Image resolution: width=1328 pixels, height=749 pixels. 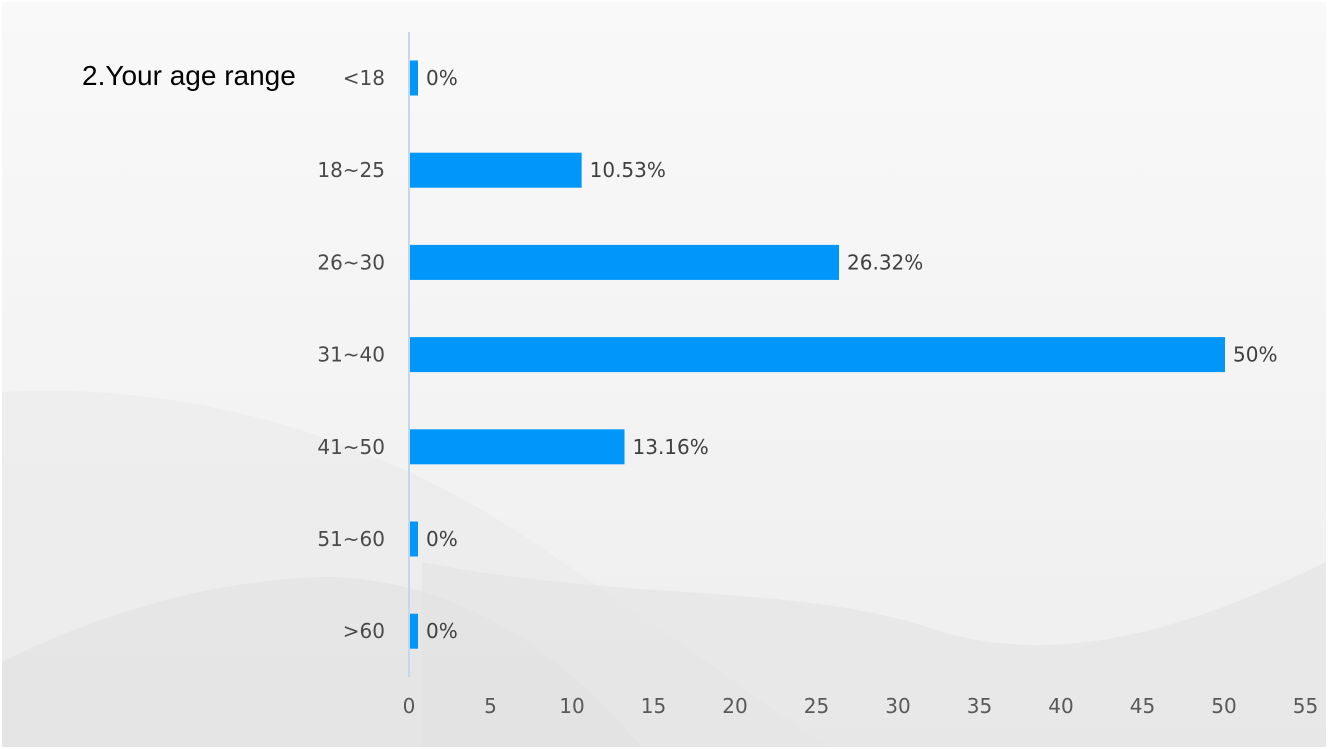 What do you see at coordinates (351, 170) in the screenshot?
I see `category-label: 18~25` at bounding box center [351, 170].